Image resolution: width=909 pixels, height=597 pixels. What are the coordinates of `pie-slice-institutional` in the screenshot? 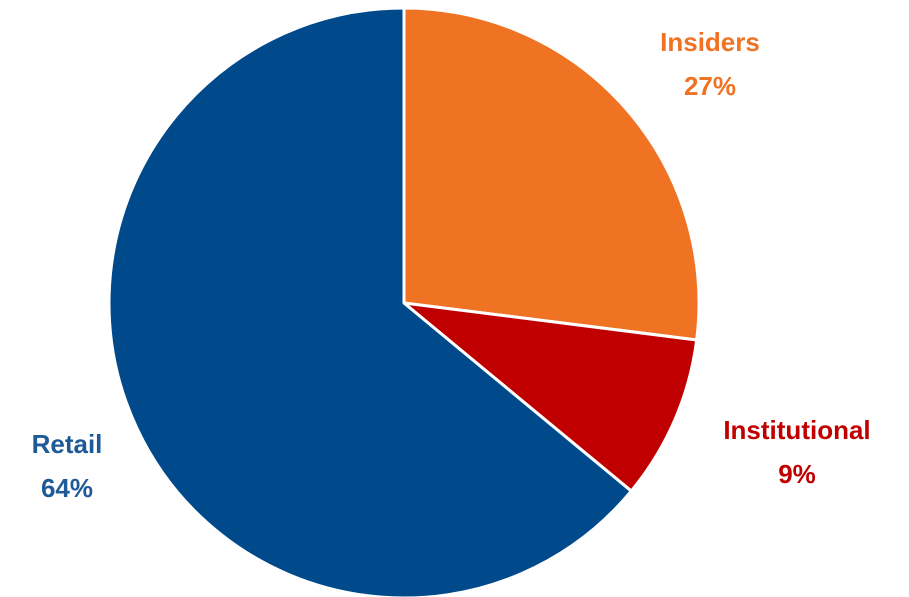 It's located at (550, 397).